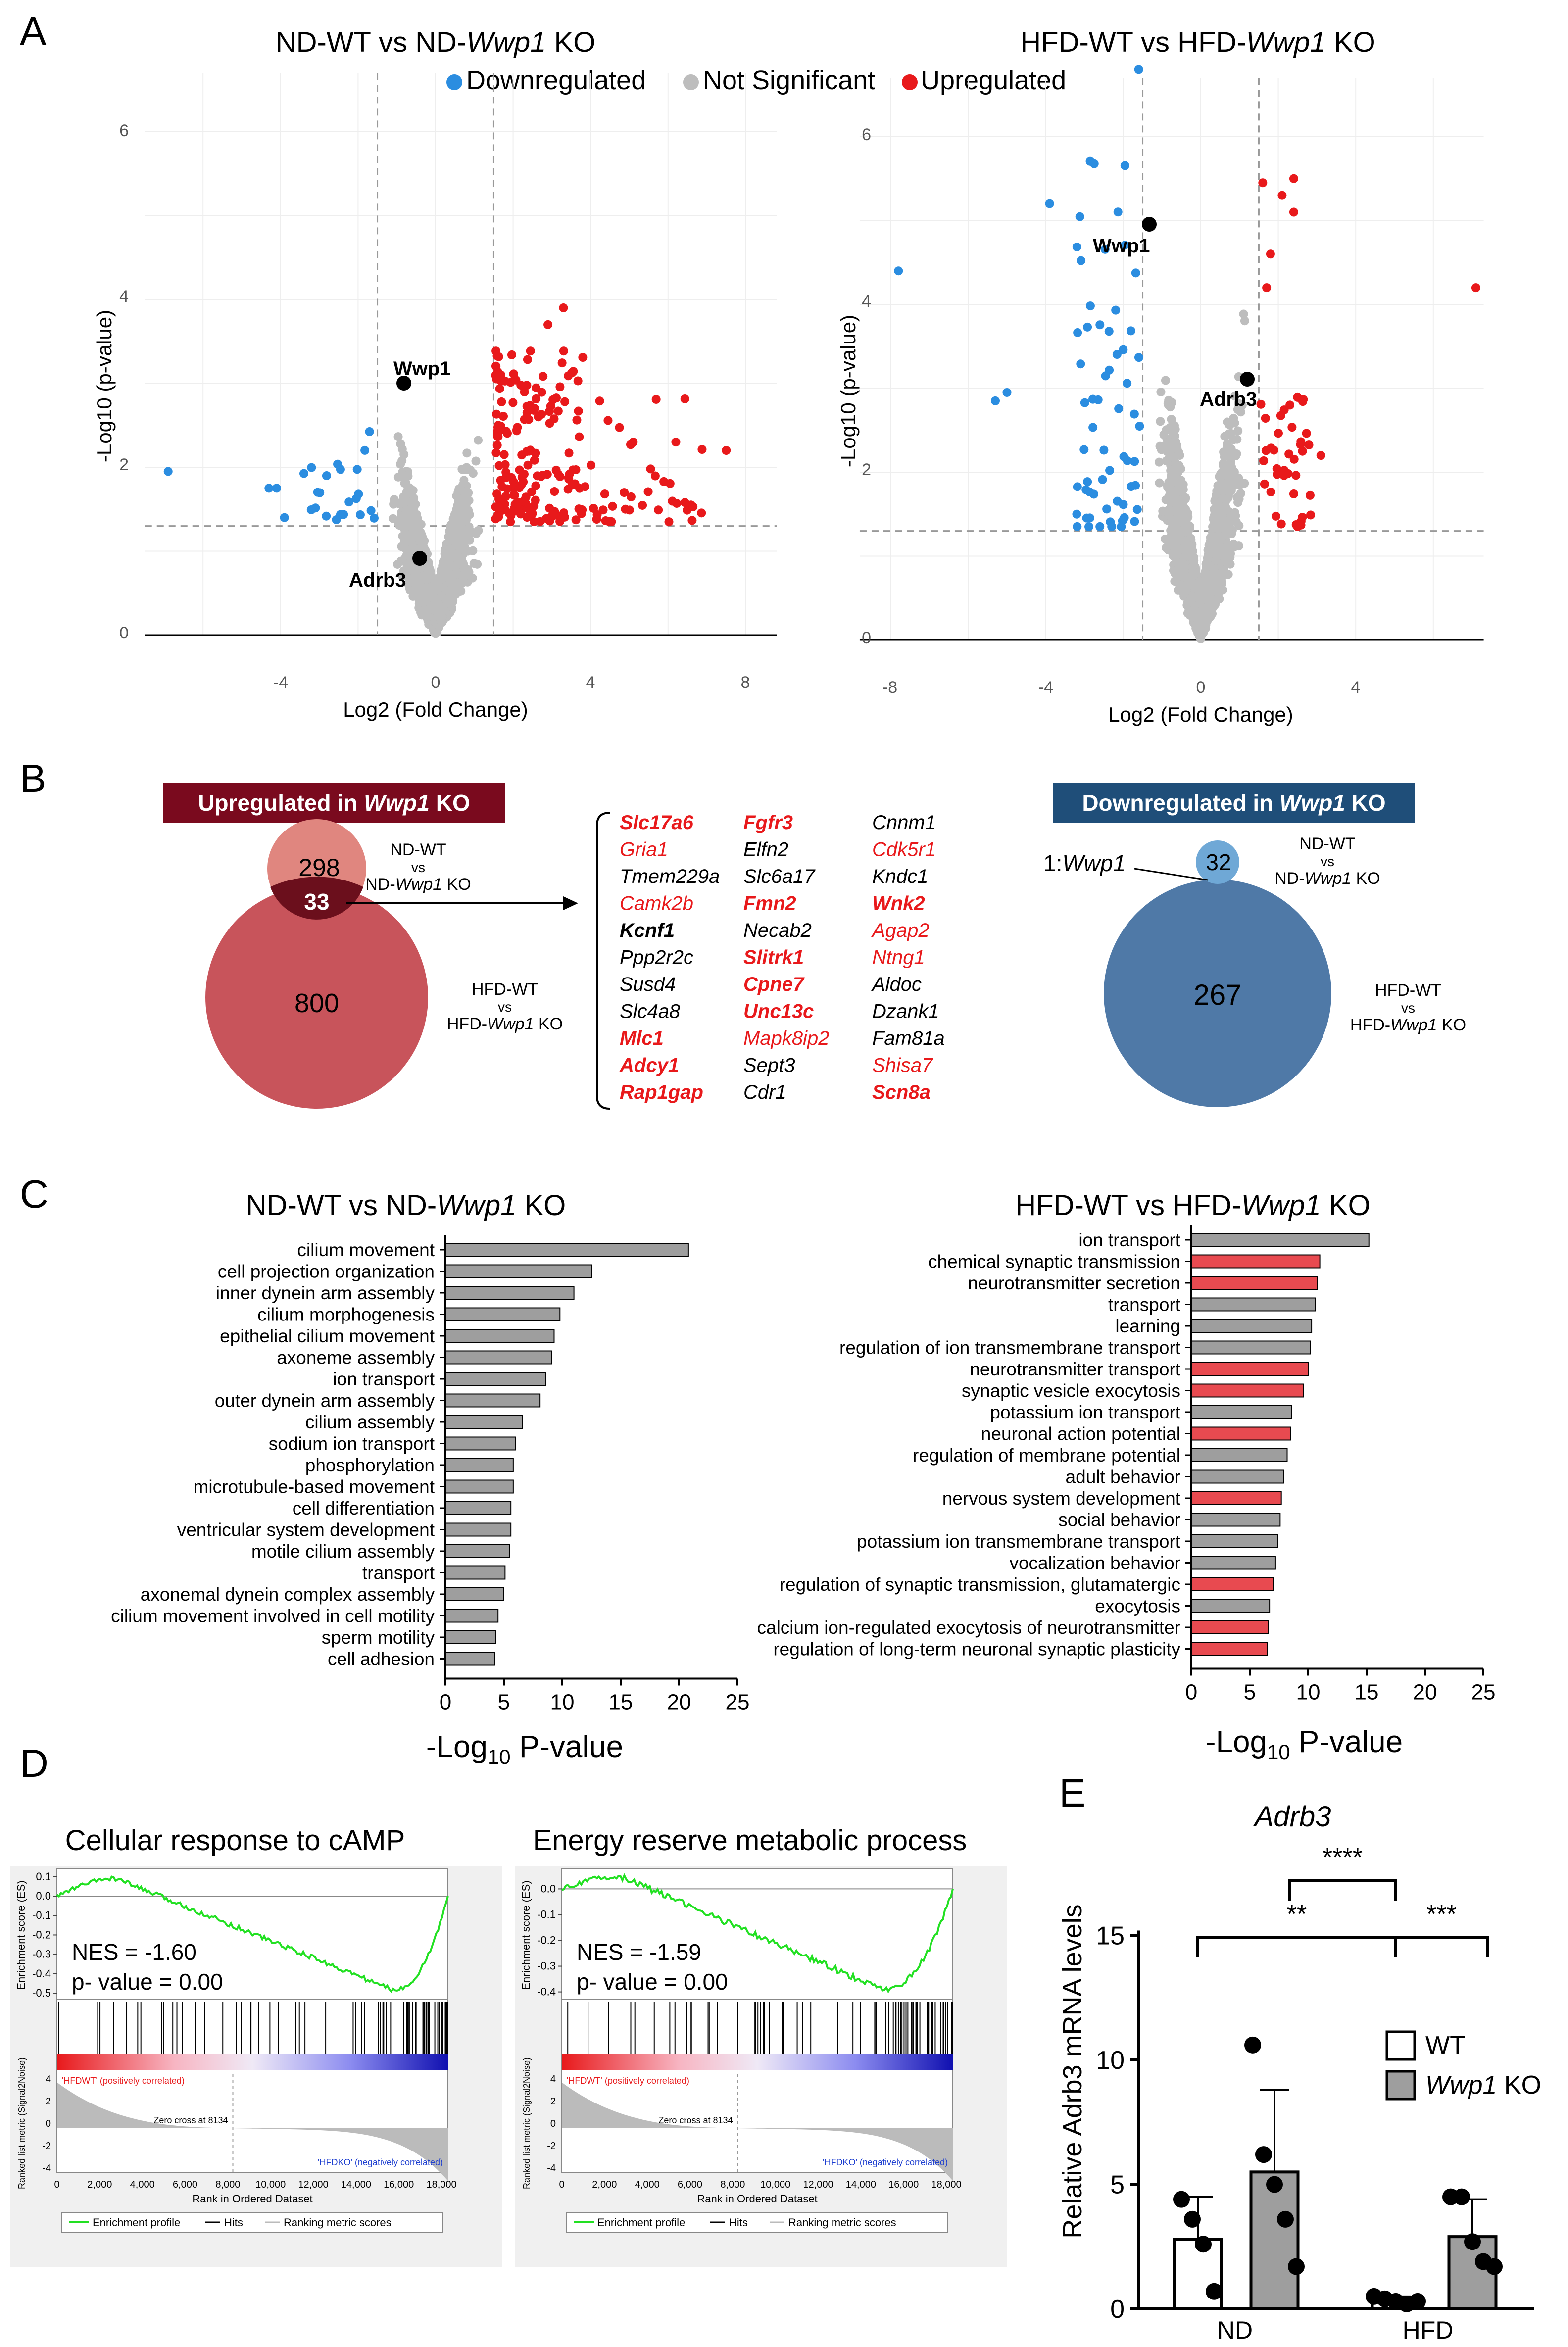  I want to click on volcano-nd-ylabel: -Log10 (p-value), so click(104, 386).